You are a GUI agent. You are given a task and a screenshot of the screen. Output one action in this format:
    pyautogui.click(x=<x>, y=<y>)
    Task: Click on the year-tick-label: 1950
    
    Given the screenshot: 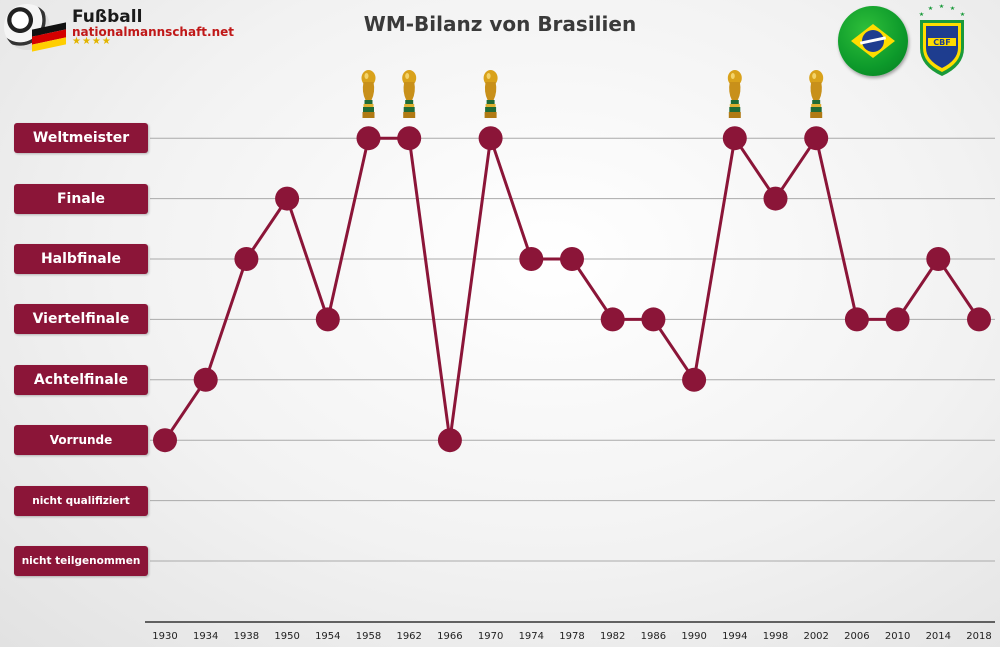 What is the action you would take?
    pyautogui.click(x=287, y=636)
    